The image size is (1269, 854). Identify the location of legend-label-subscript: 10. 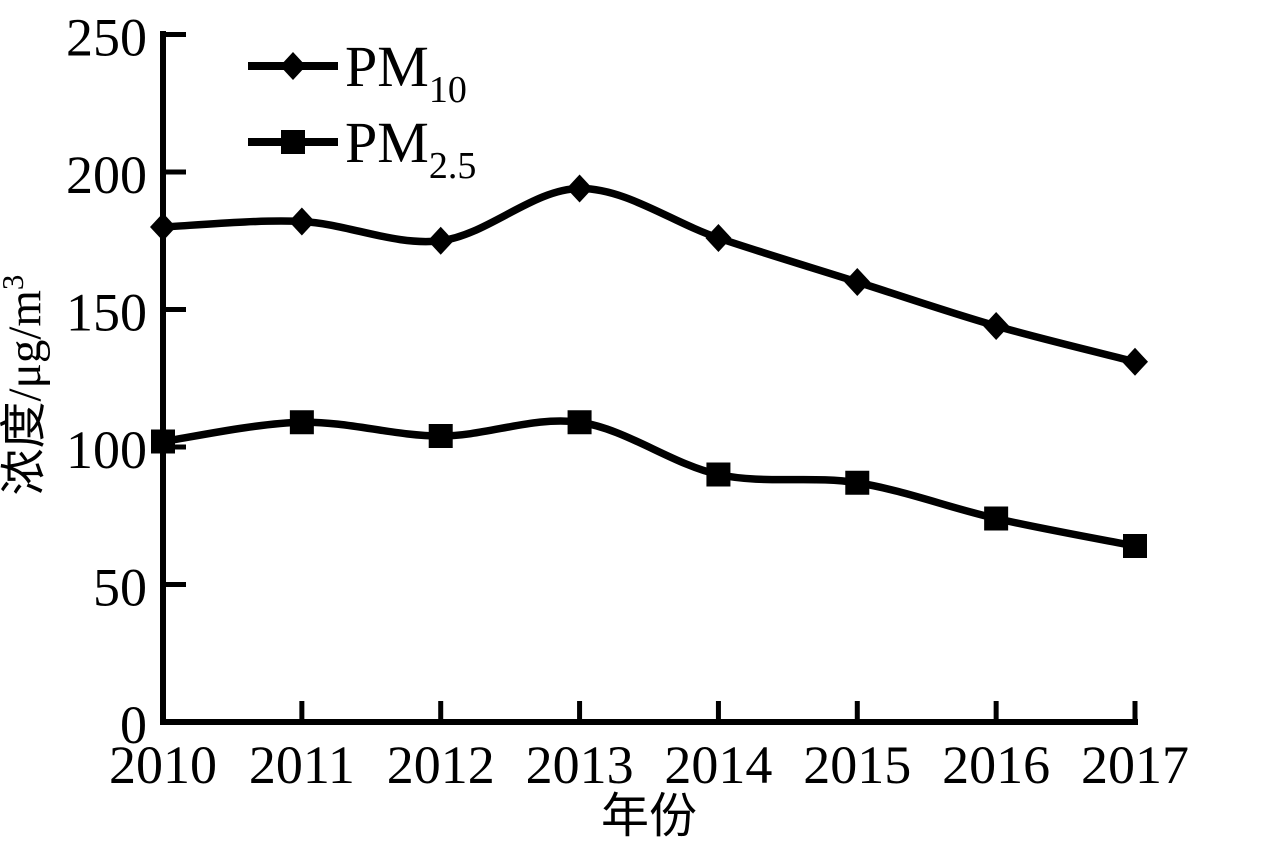
(448, 90).